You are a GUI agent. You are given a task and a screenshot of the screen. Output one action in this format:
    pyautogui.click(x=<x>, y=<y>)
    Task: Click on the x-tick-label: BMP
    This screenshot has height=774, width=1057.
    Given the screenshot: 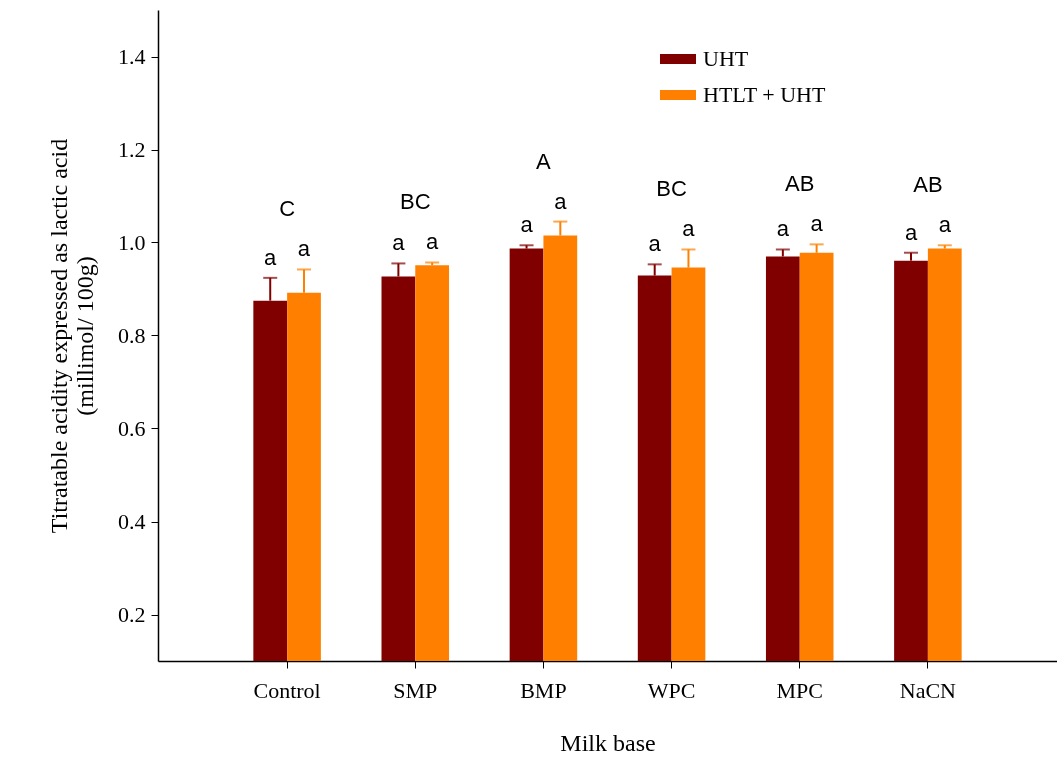 What is the action you would take?
    pyautogui.click(x=543, y=690)
    